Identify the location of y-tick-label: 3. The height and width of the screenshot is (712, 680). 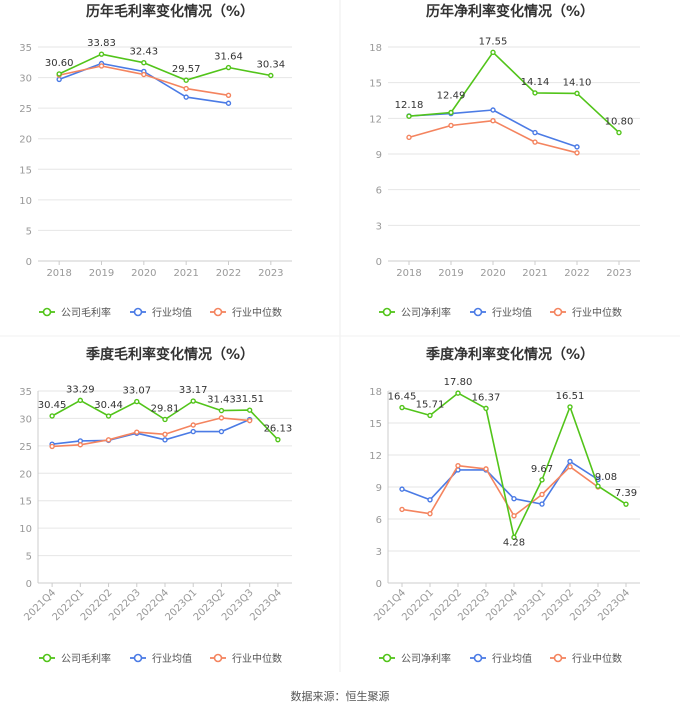
(379, 226).